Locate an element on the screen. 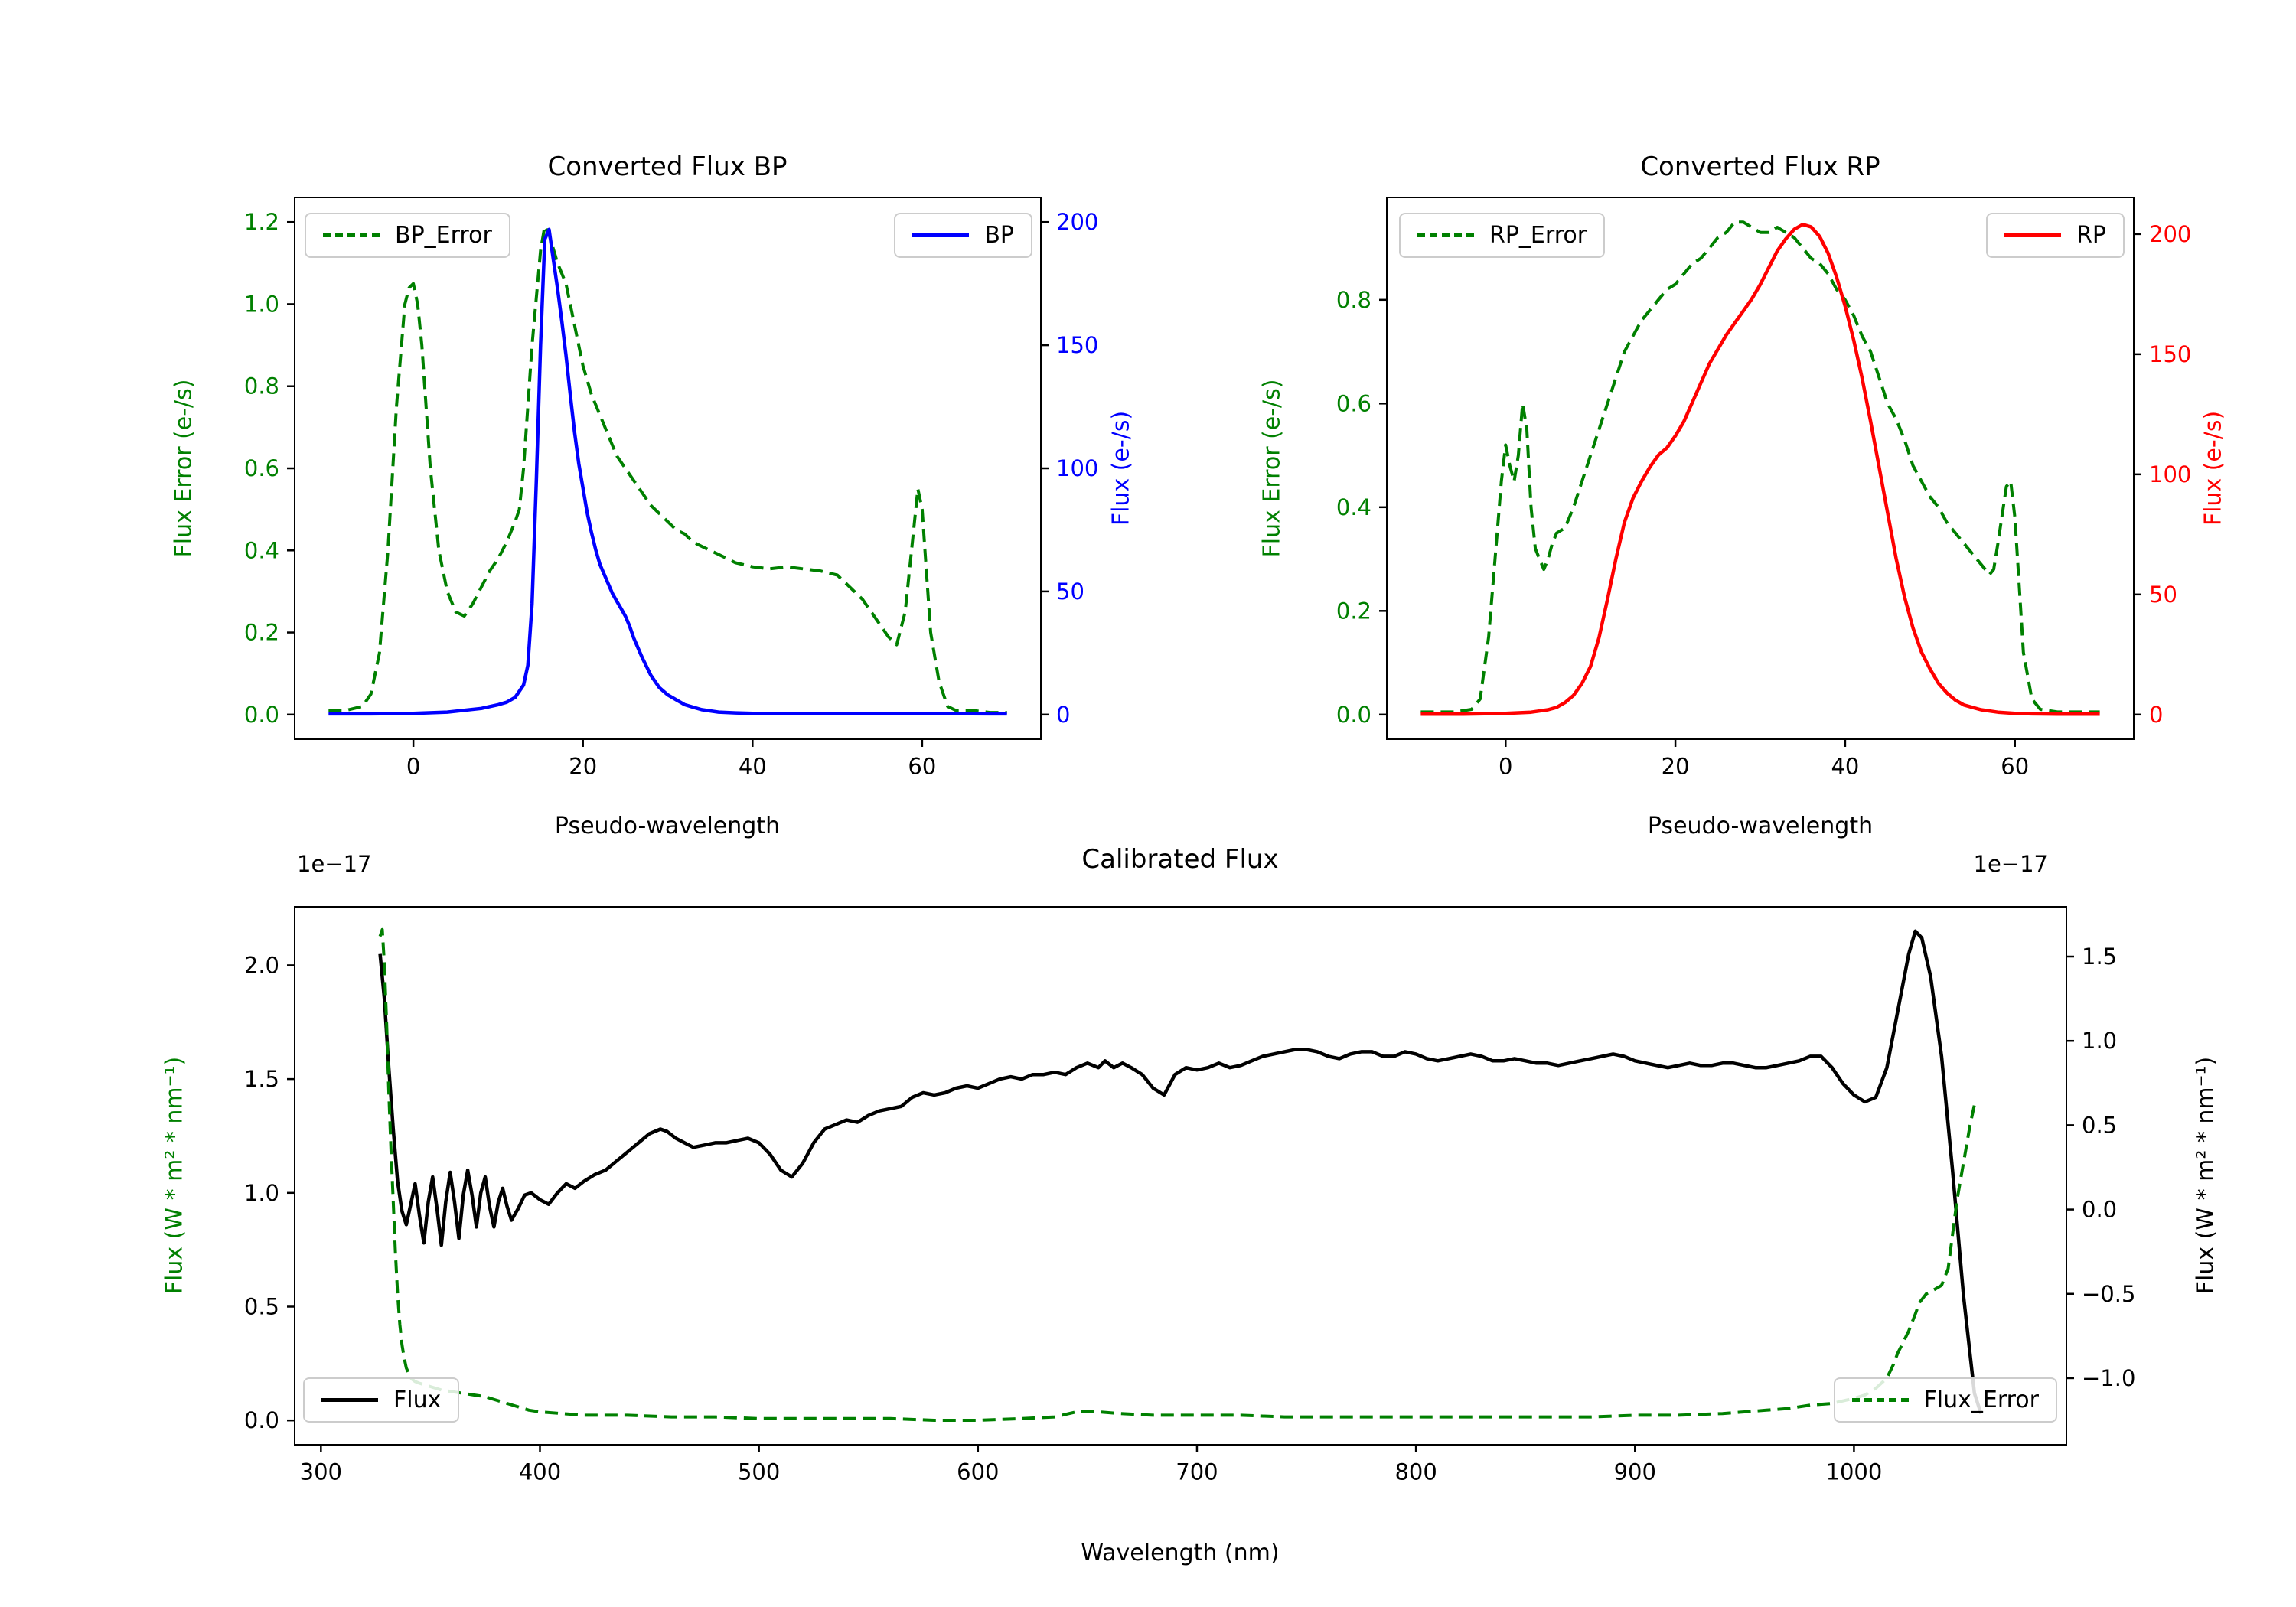 Image resolution: width=2296 pixels, height=1607 pixels. y-tick-label-left: 1.2 is located at coordinates (261, 222).